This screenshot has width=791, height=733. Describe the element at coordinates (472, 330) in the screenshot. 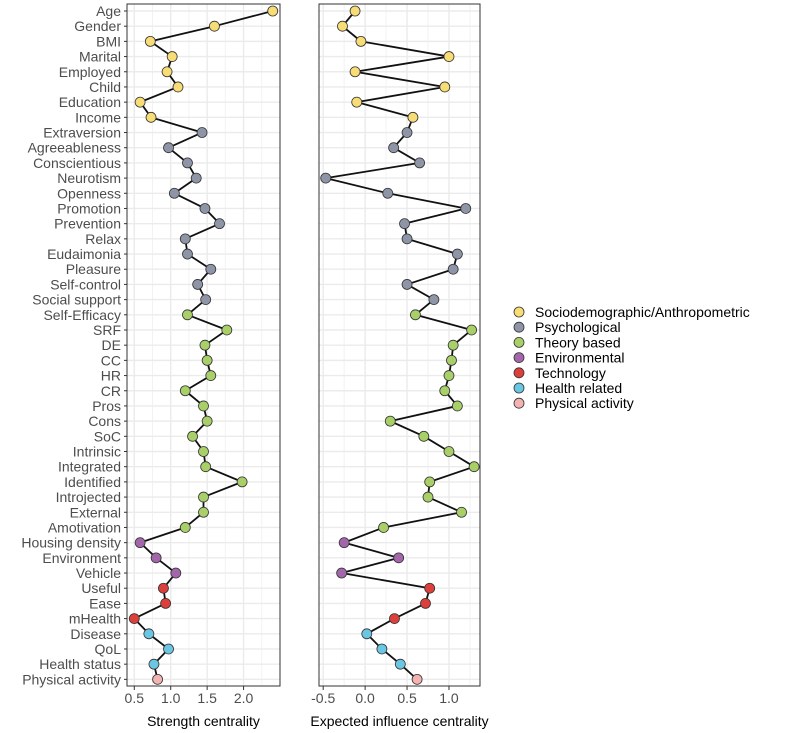

I see `data-point-srf` at that location.